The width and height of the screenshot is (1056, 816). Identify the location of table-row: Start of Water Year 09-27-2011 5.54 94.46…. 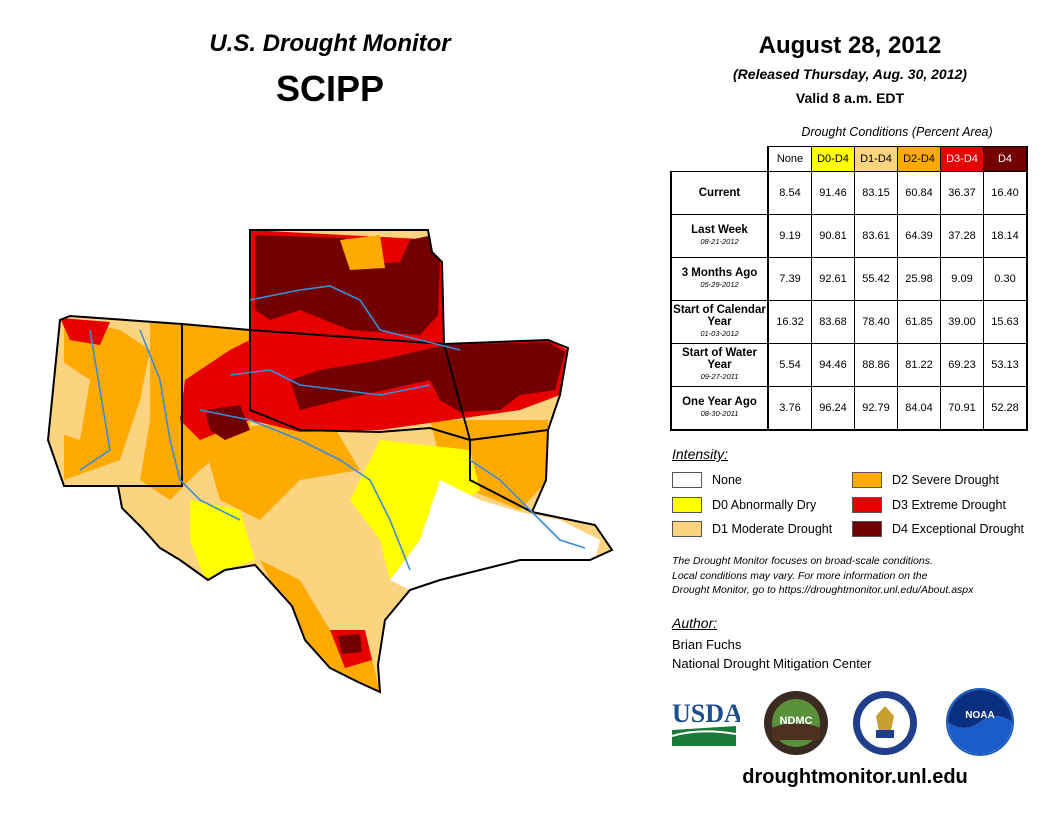
(849, 365).